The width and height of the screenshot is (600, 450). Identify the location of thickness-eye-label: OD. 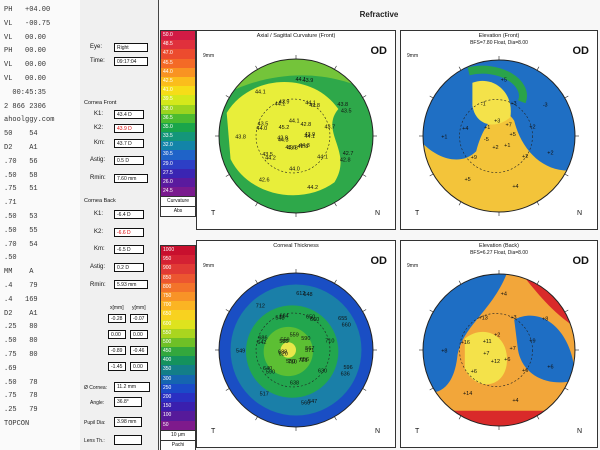
(379, 261).